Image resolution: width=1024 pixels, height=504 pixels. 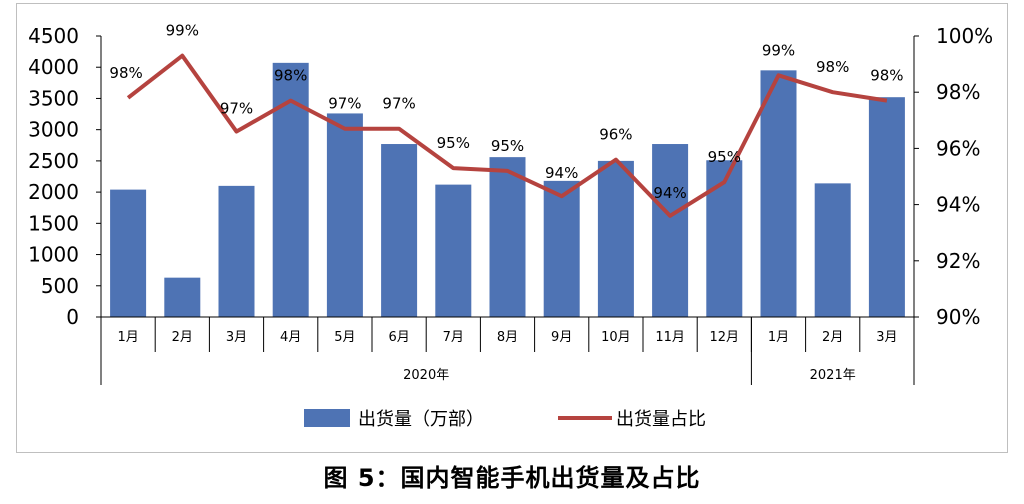 What do you see at coordinates (421, 419) in the screenshot?
I see `legend-bar-label: 出货量（万部）` at bounding box center [421, 419].